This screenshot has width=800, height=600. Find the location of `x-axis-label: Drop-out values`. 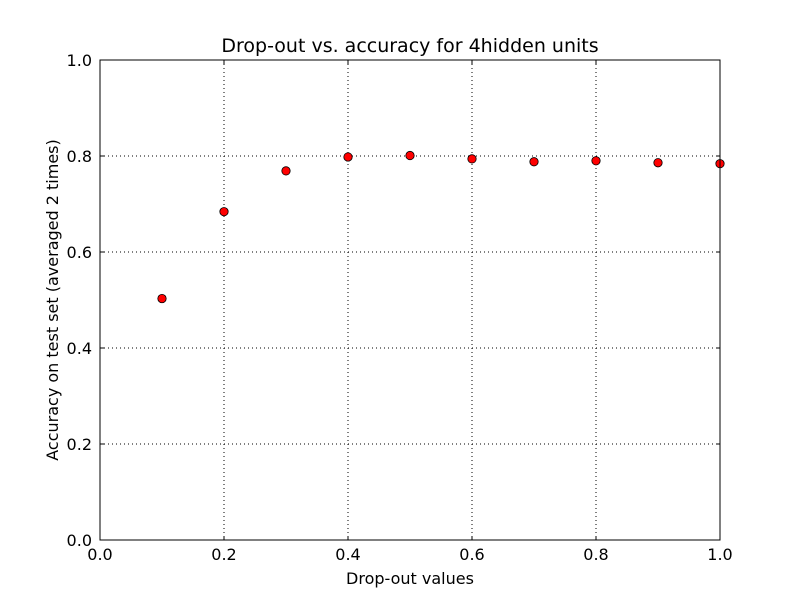

x-axis-label: Drop-out values is located at coordinates (410, 578).